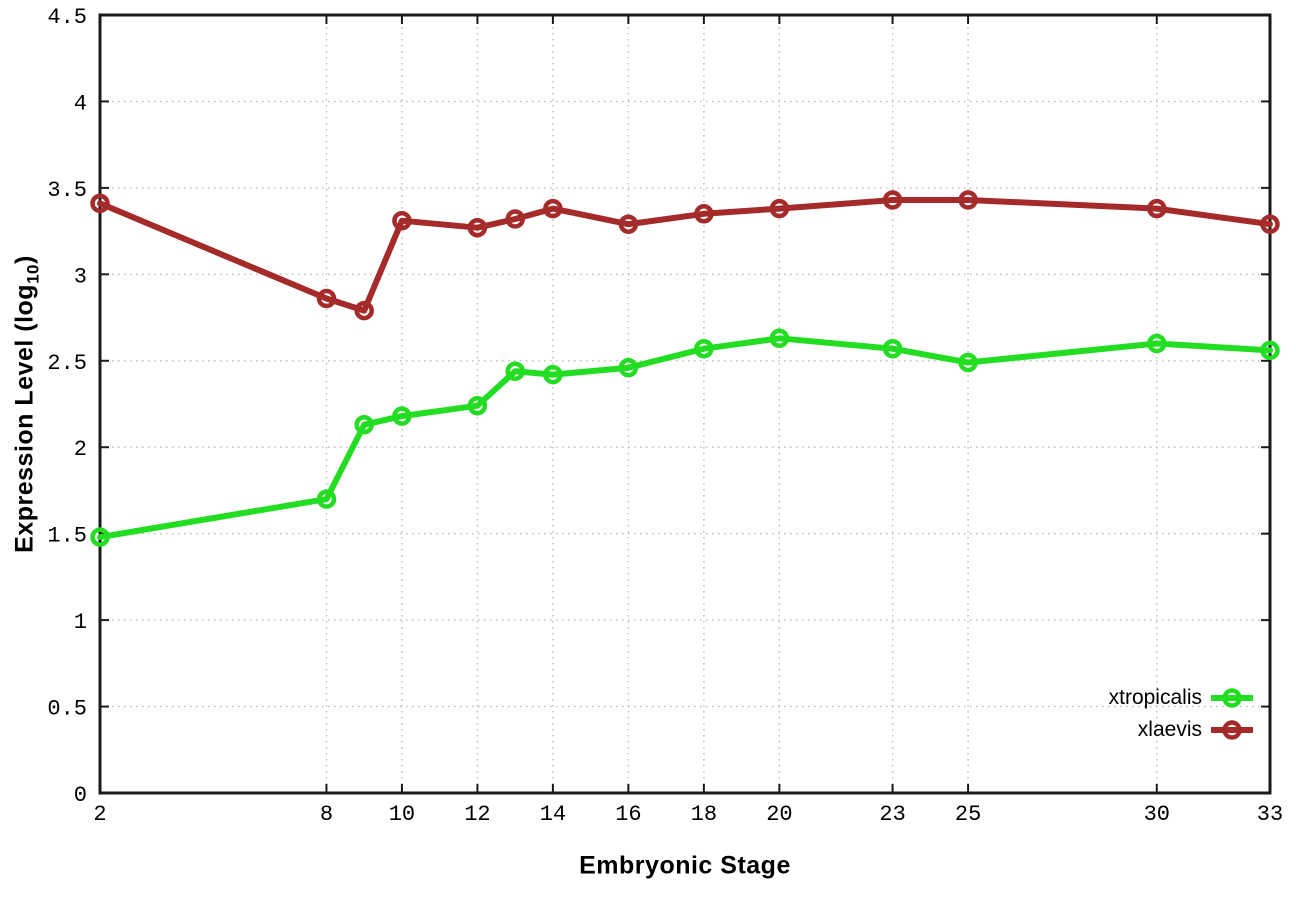  I want to click on x-tick-label: 12, so click(477, 814).